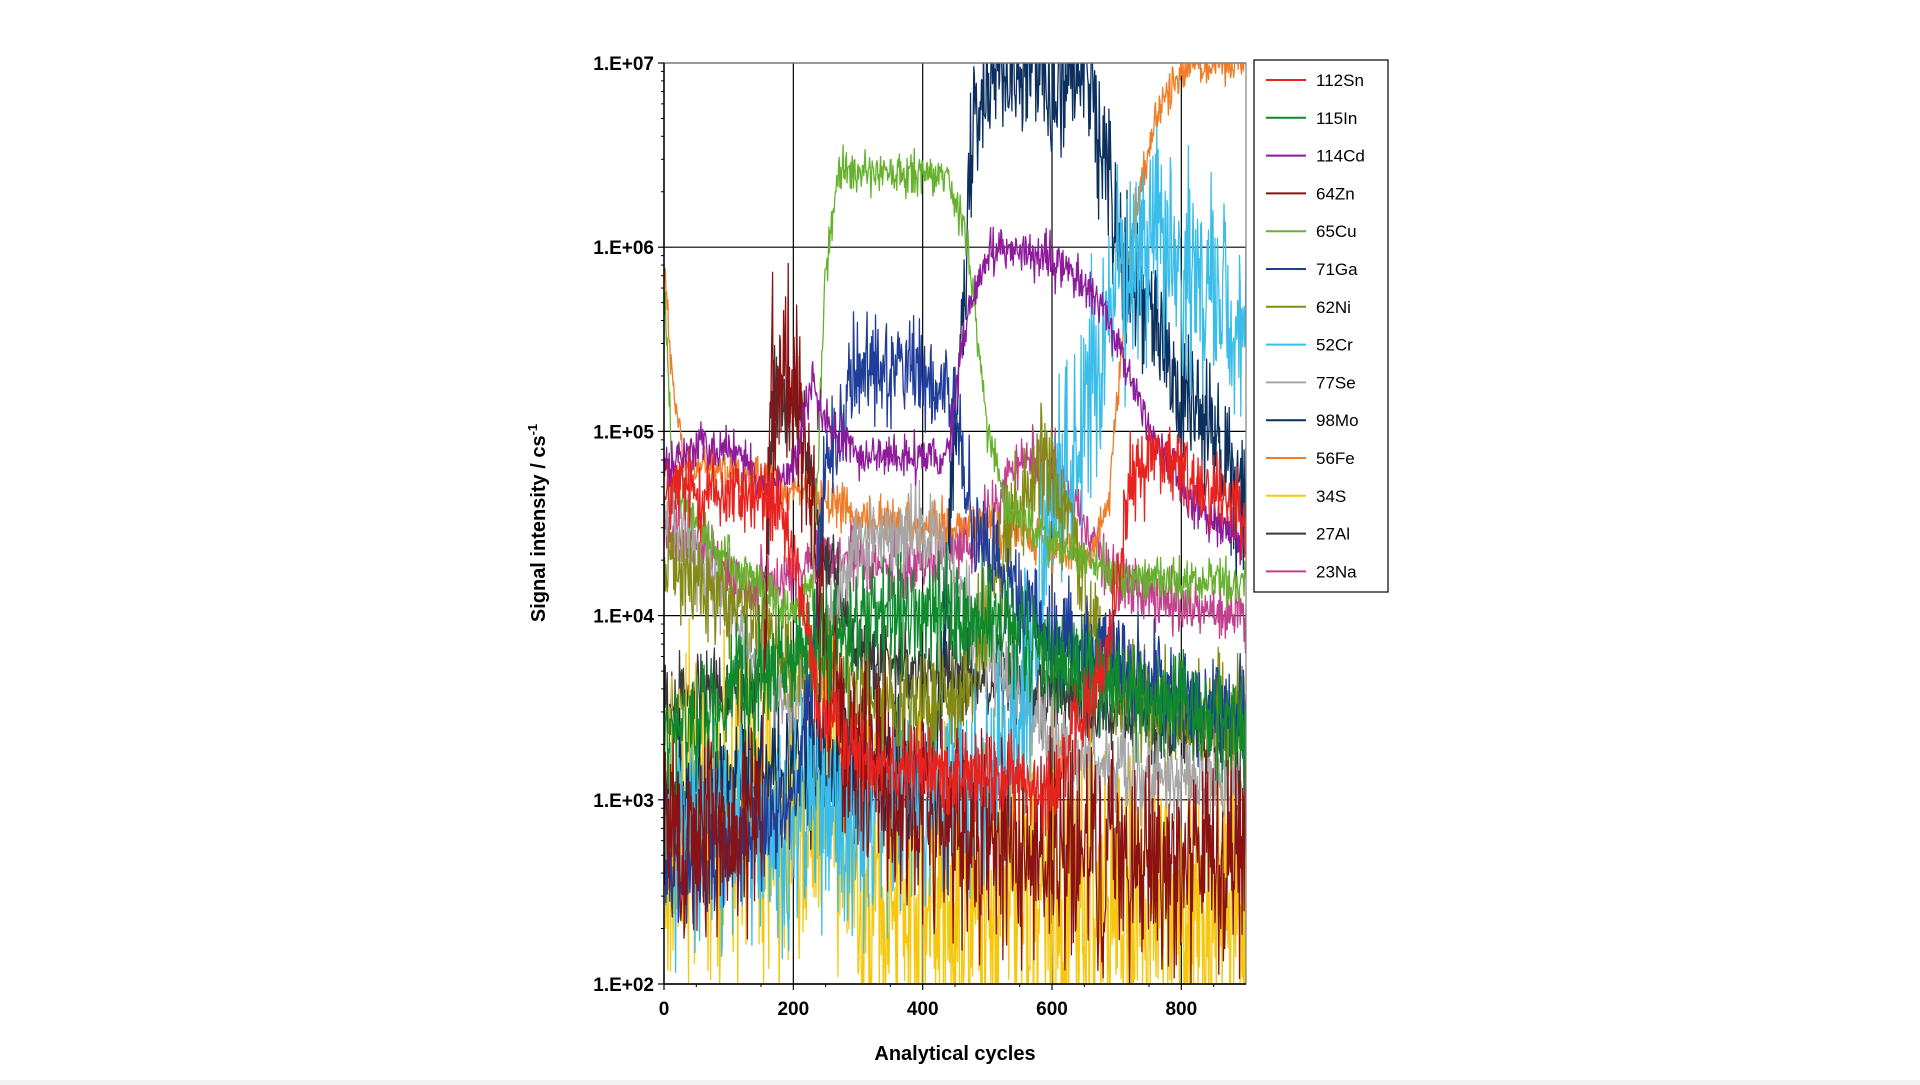 This screenshot has height=1085, width=1920. What do you see at coordinates (623, 432) in the screenshot?
I see `y-tick-label: 1.E+05` at bounding box center [623, 432].